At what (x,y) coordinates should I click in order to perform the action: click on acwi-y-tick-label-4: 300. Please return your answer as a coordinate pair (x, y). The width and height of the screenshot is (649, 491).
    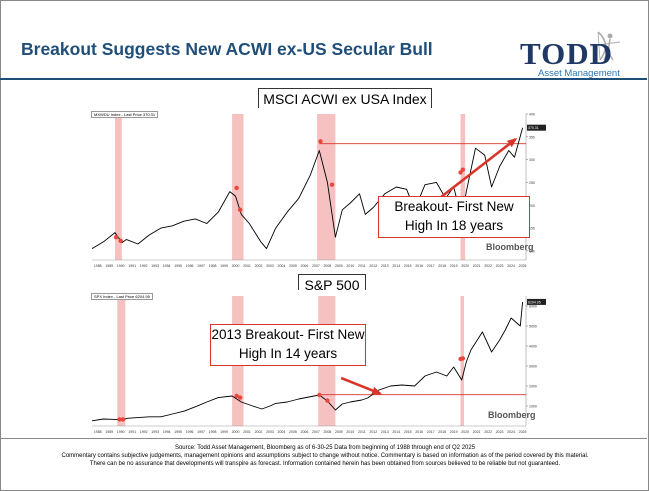
    Looking at the image, I should click on (532, 160).